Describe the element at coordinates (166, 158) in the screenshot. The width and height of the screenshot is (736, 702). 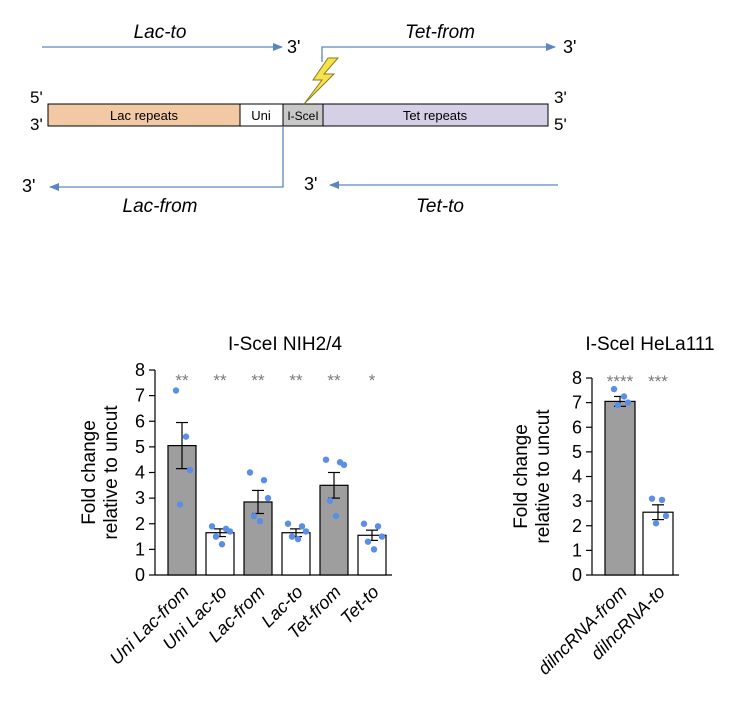
I see `lac-from-arrow` at that location.